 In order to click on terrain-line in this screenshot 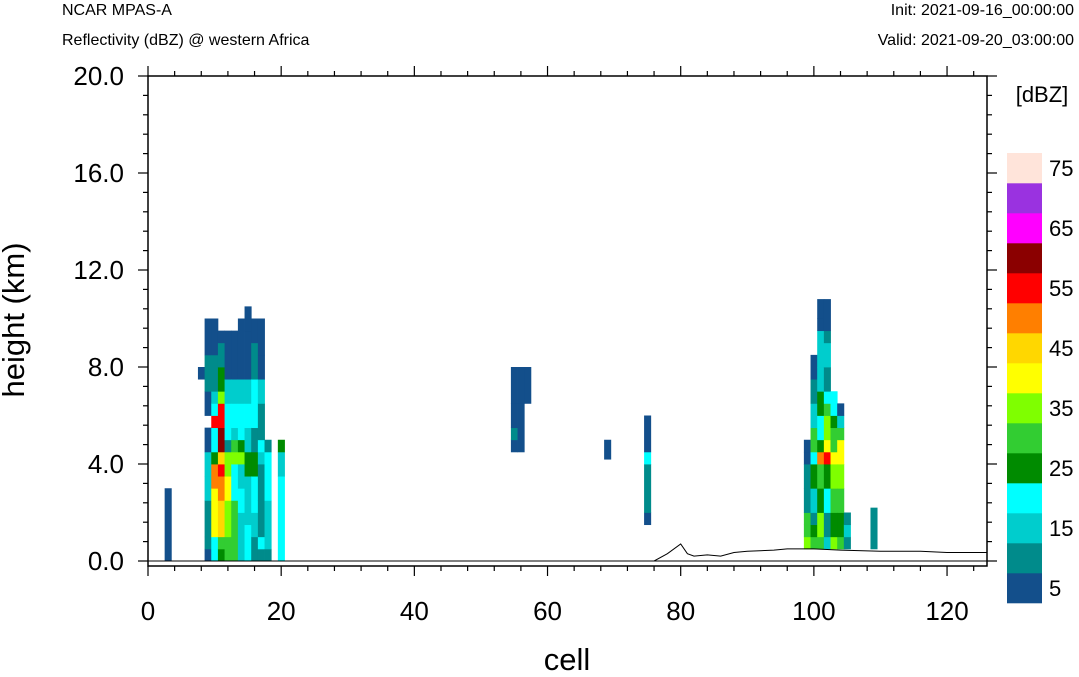, I will do `click(567, 552)`.